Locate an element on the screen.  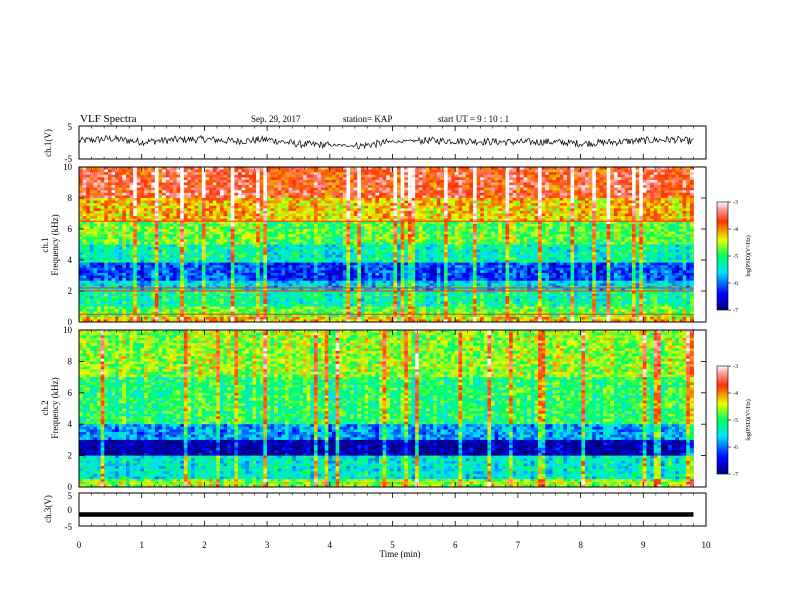
ch3-ylabel: ch.3(V) is located at coordinates (48, 509).